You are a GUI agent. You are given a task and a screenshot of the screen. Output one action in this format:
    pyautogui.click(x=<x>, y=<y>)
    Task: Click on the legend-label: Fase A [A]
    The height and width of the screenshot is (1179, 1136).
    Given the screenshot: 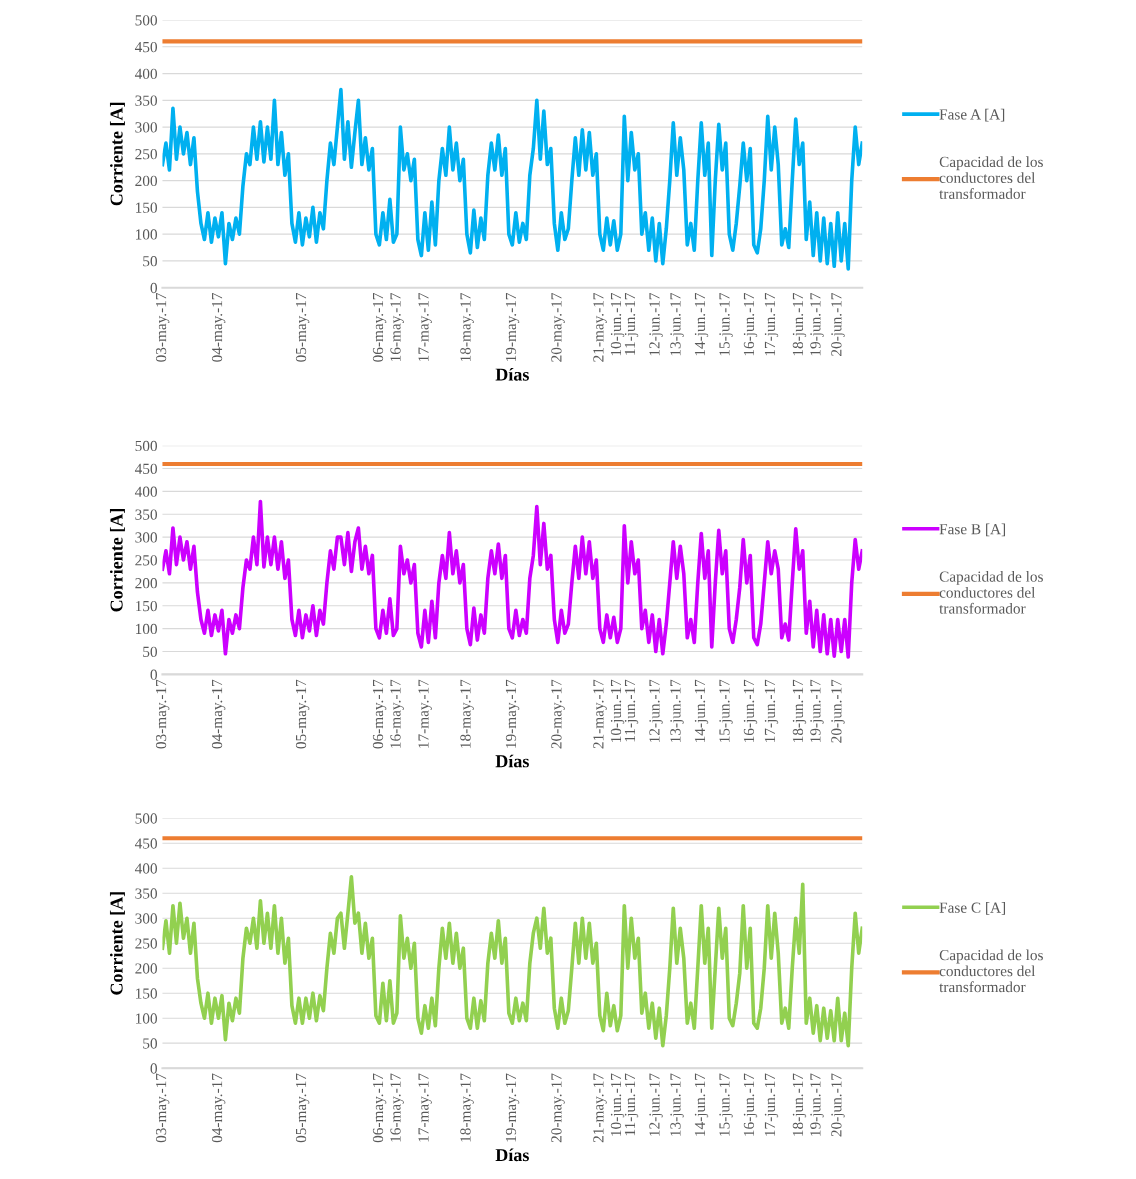 What is the action you would take?
    pyautogui.click(x=972, y=115)
    